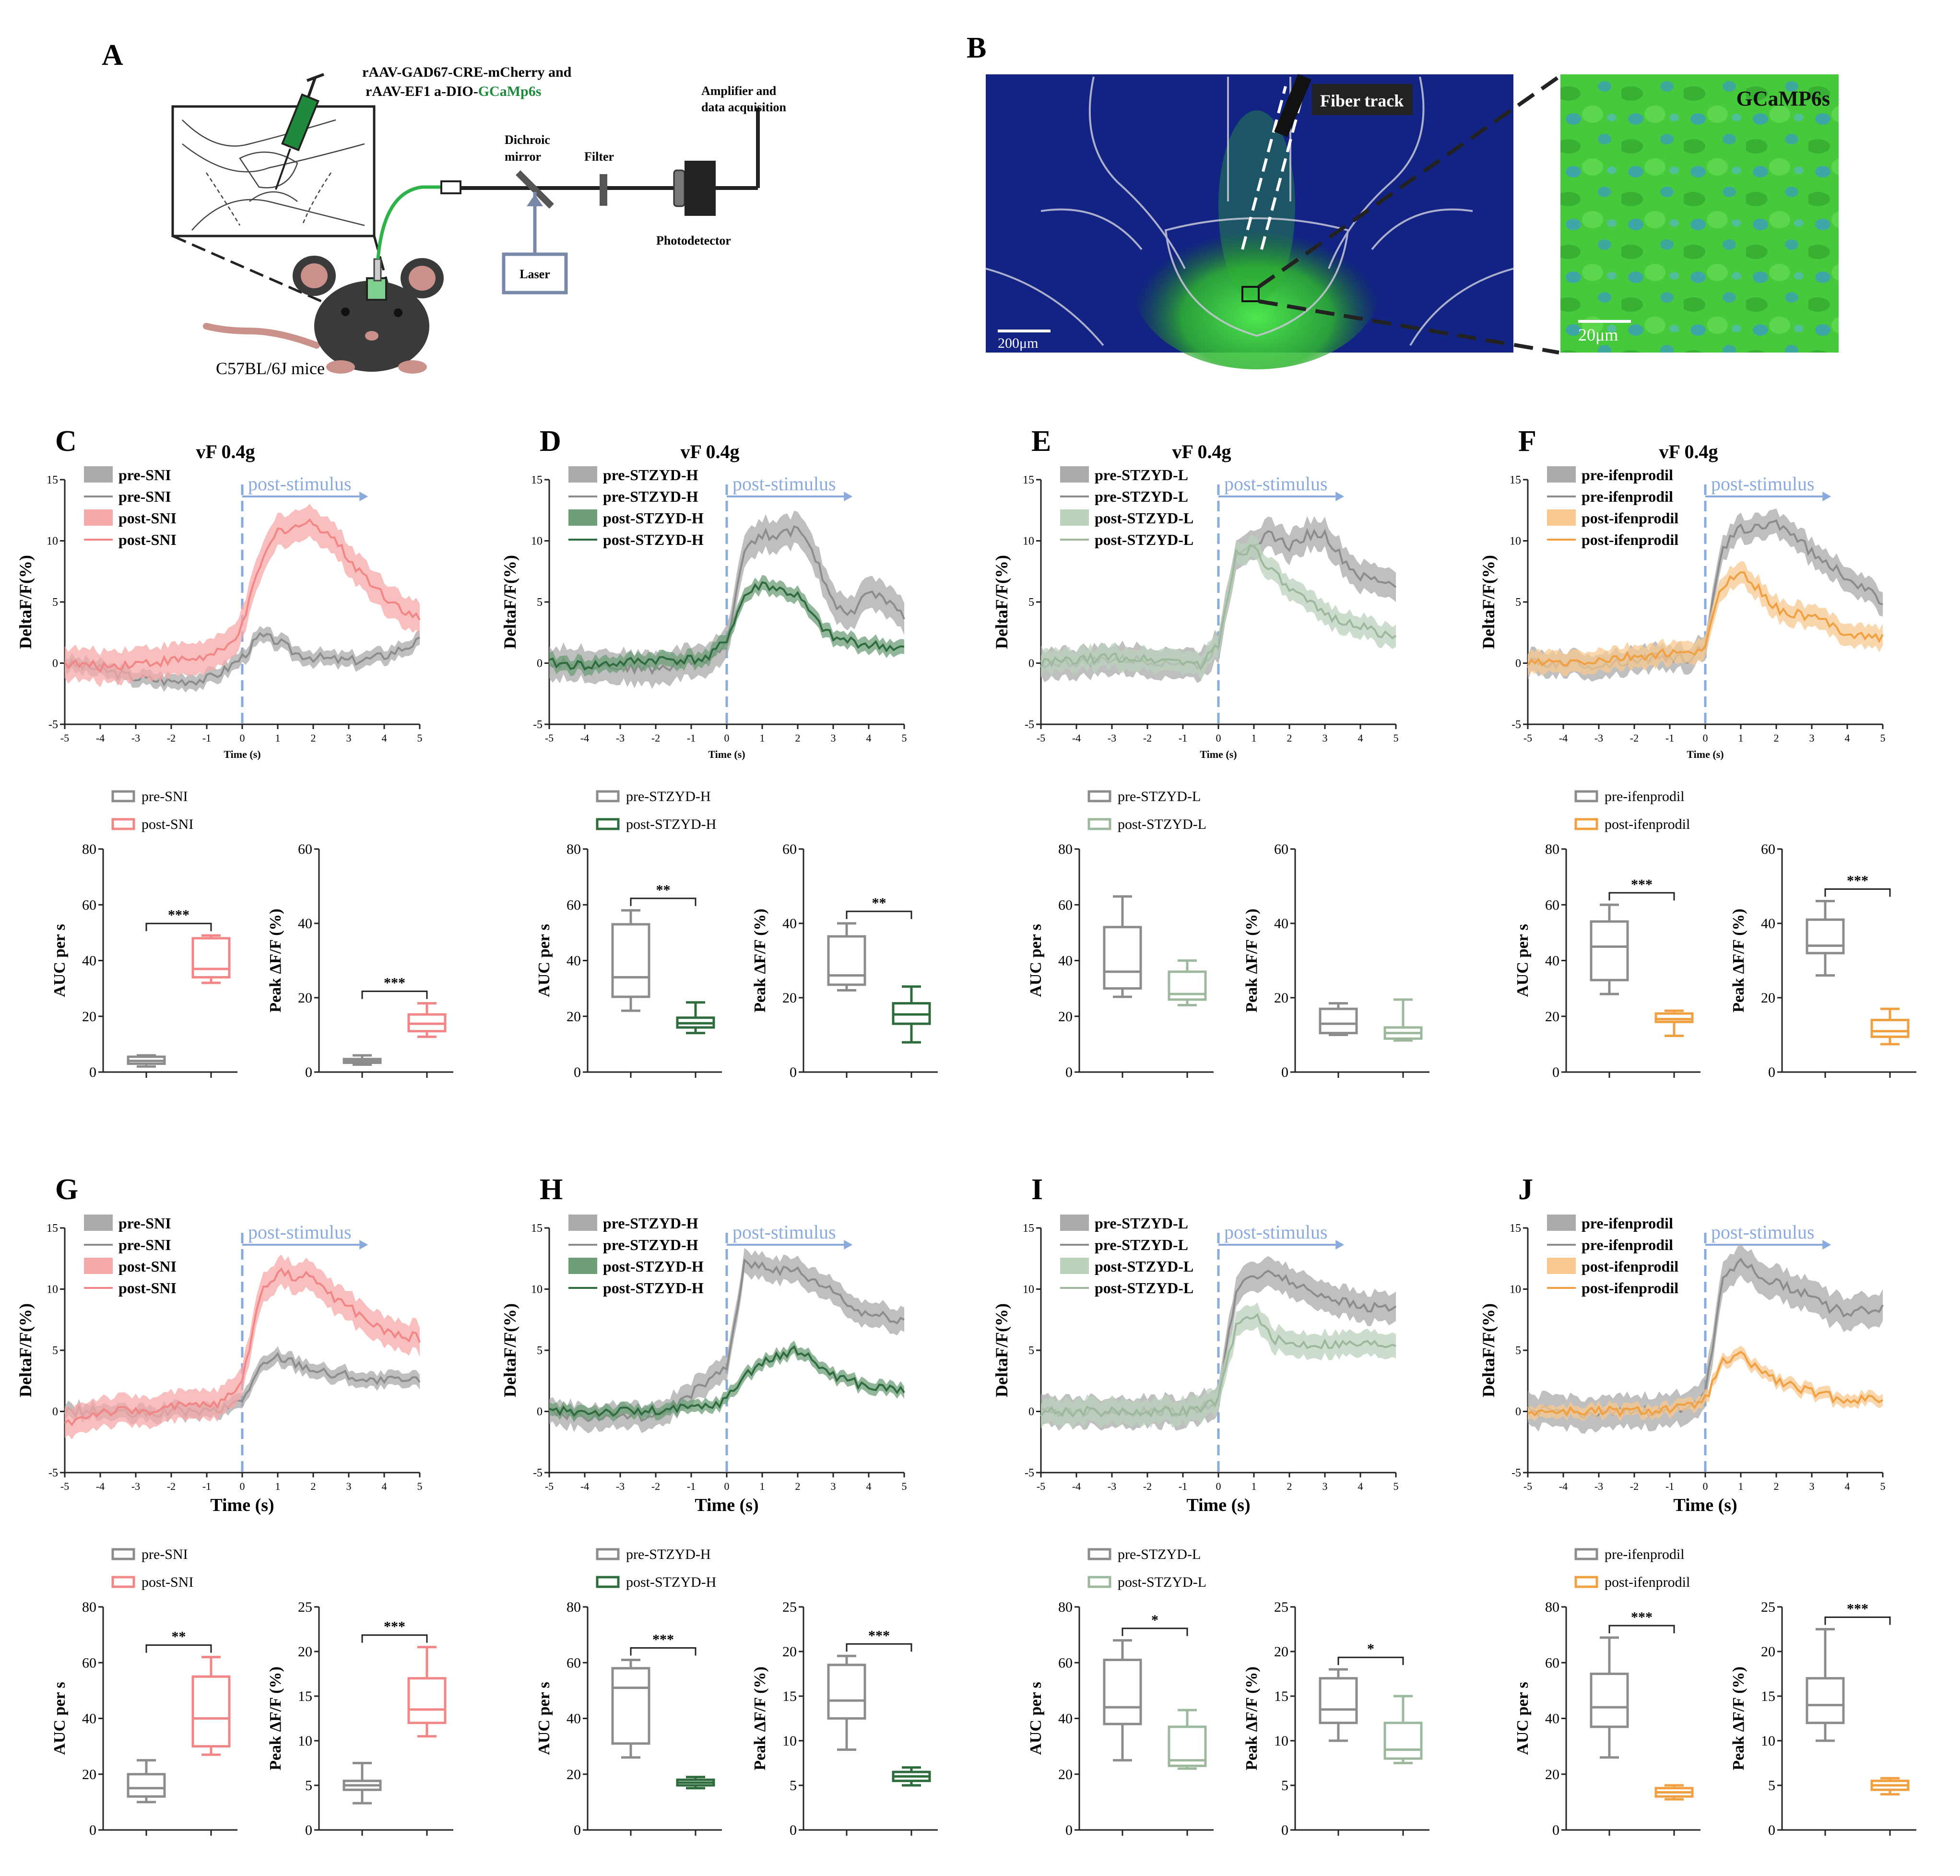  I want to click on x-tick-label: -1, so click(206, 1486).